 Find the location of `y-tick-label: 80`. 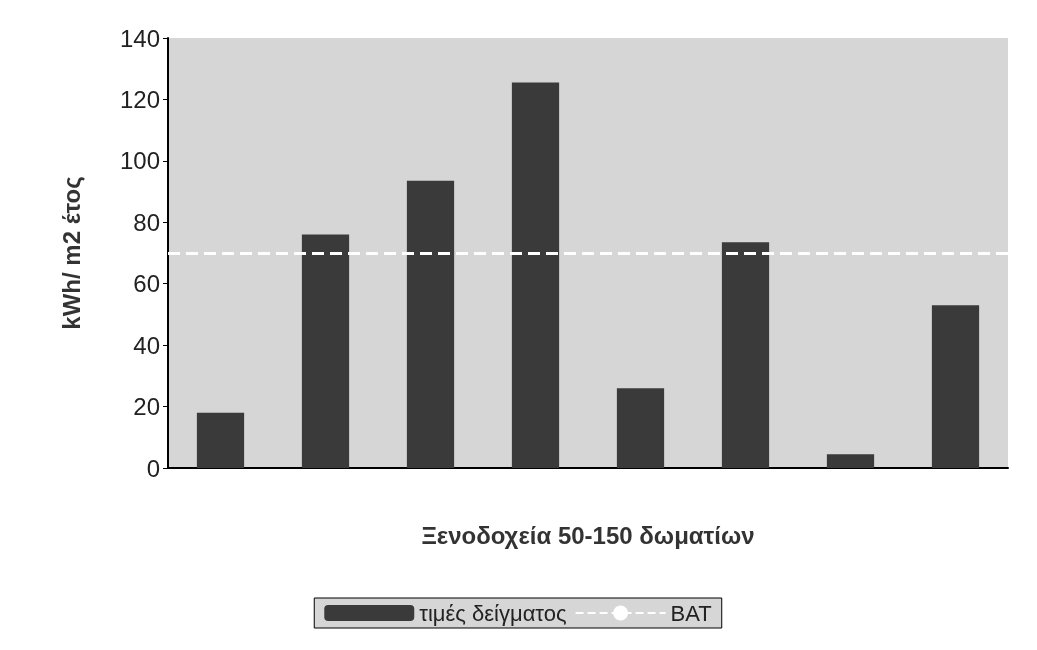

y-tick-label: 80 is located at coordinates (146, 222).